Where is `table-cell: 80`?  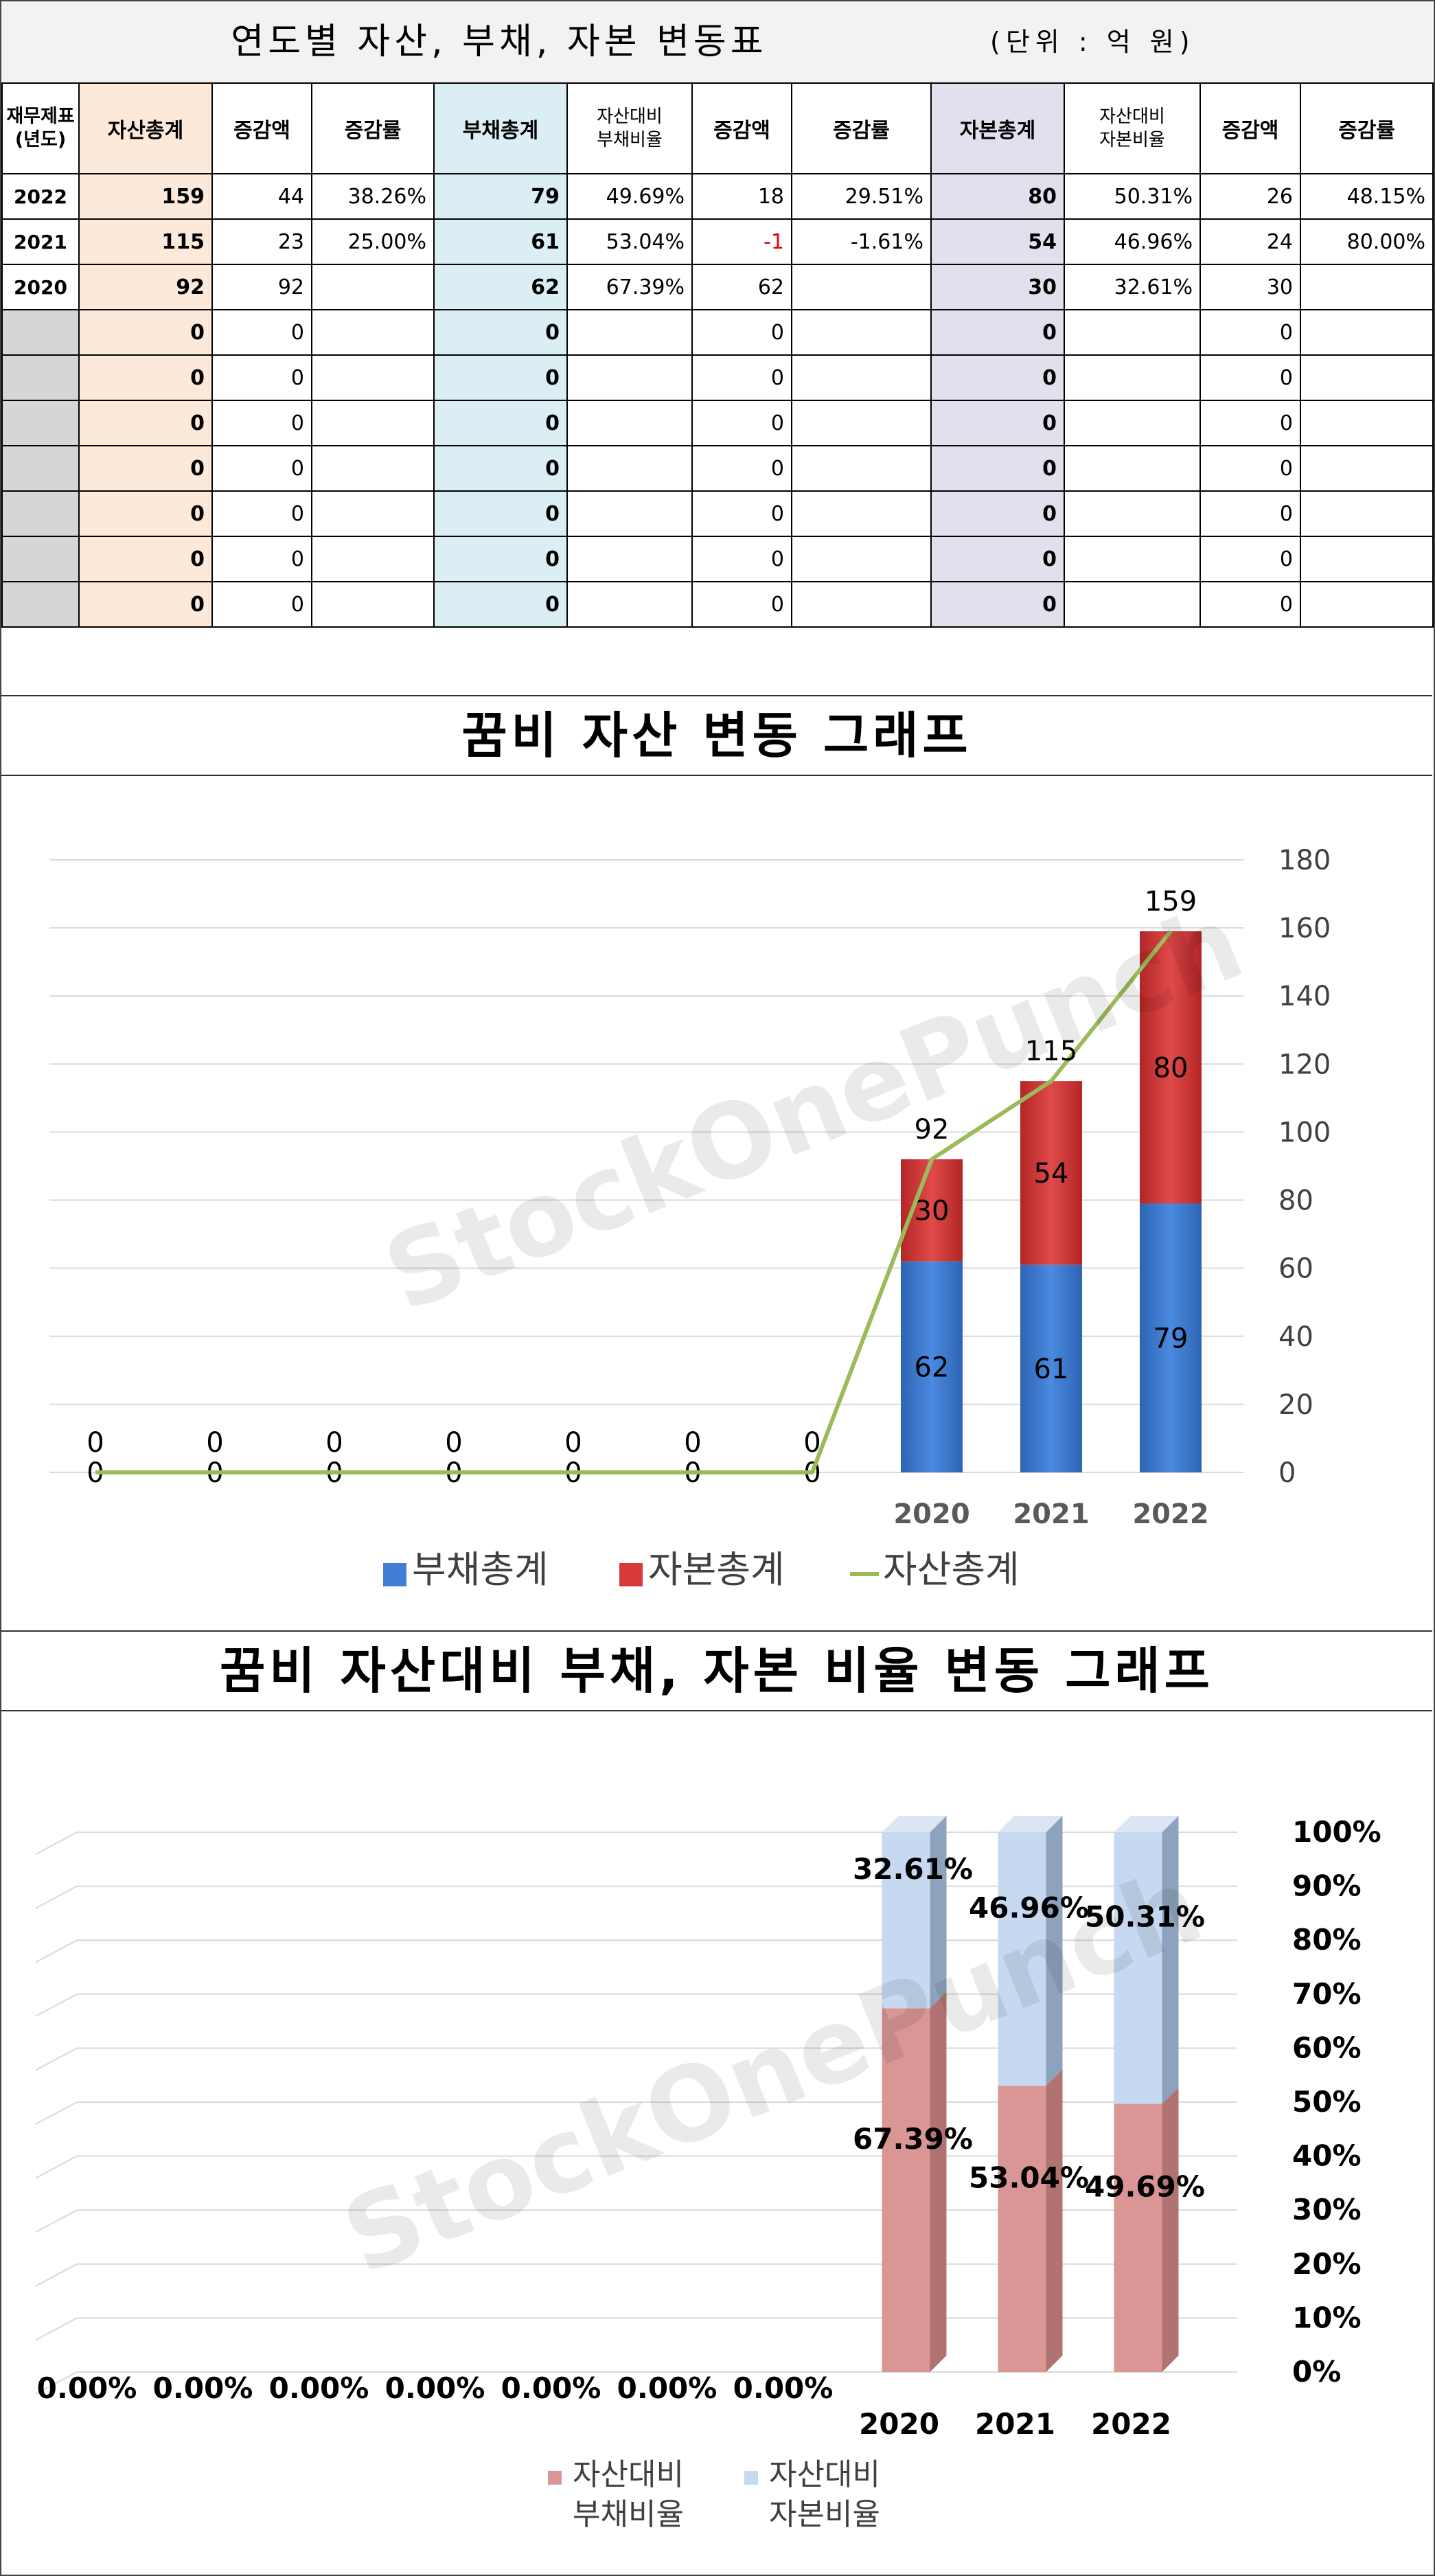 table-cell: 80 is located at coordinates (997, 196).